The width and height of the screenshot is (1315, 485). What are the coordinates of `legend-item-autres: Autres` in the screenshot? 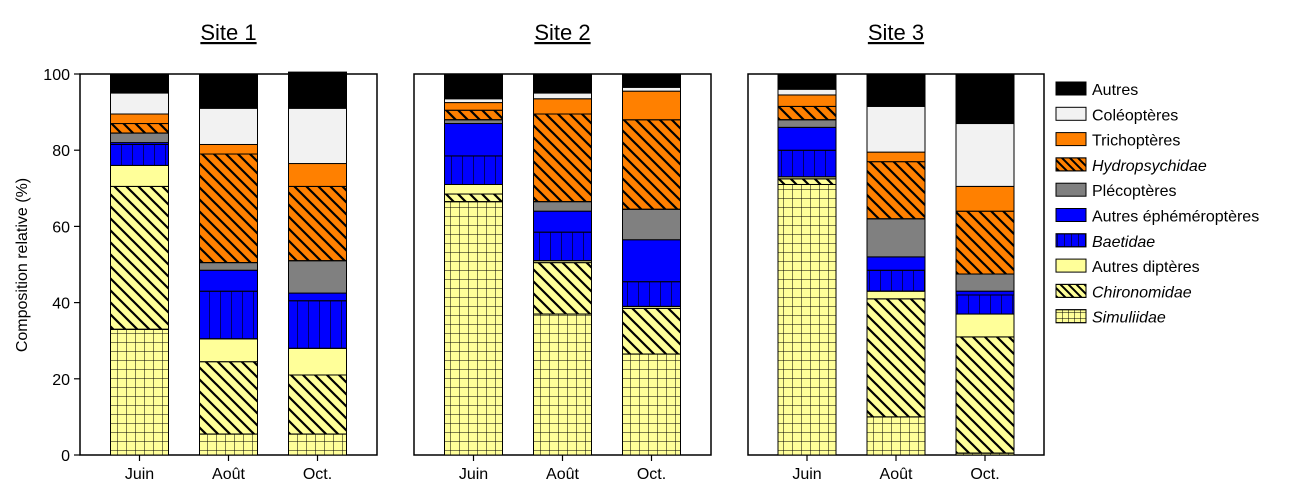 It's located at (1096, 90).